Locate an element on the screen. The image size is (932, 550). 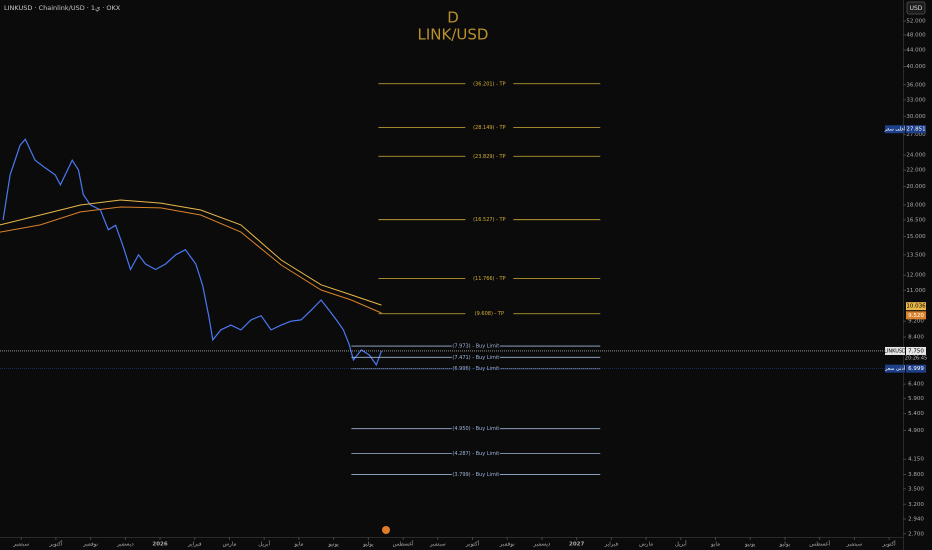
y-tick-label: 52.000 is located at coordinates (916, 22).